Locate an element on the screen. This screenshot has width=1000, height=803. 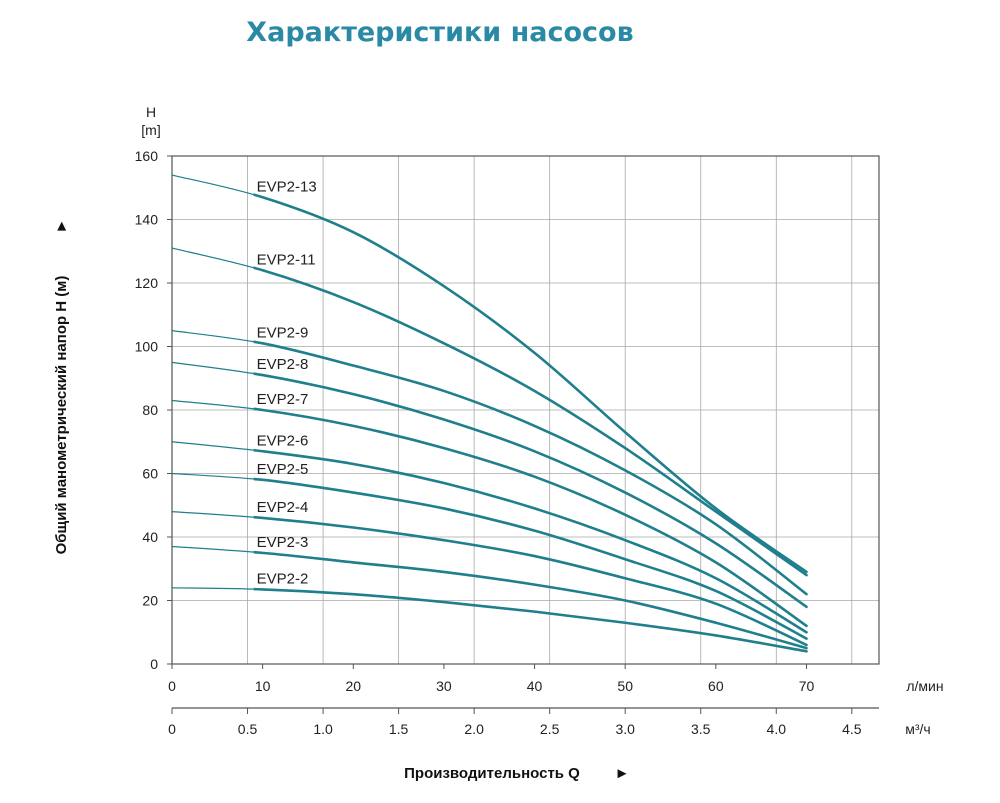
x-unit-m3h: м³/ч is located at coordinates (917, 729).